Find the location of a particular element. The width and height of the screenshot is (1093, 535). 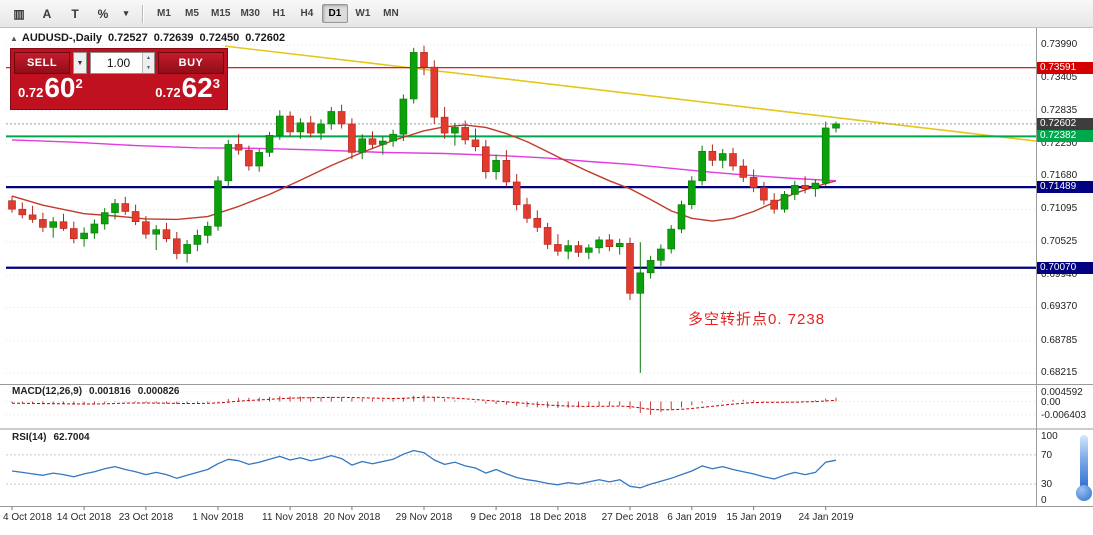

timeframe-h1: H1 is located at coordinates (279, 13).